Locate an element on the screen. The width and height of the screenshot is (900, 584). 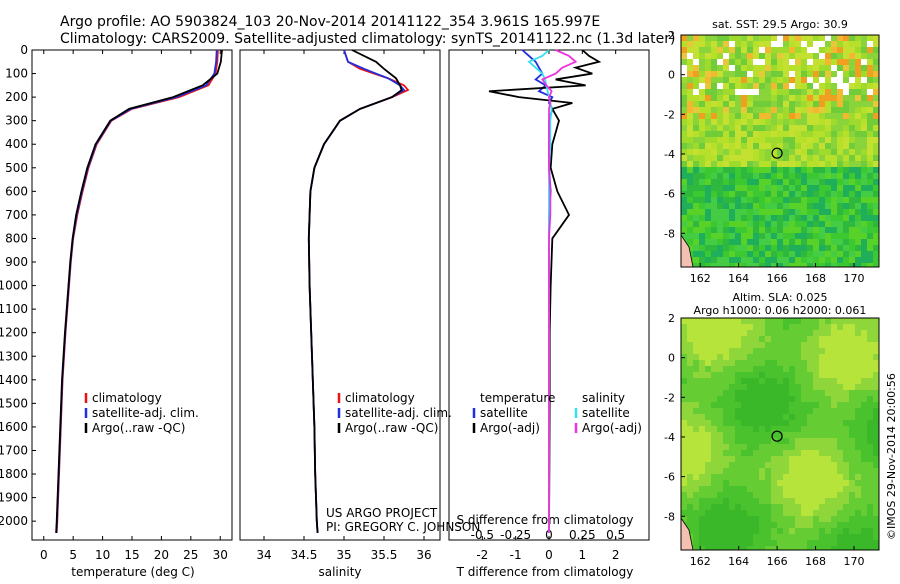
y-tick-label: 800 is located at coordinates (16, 238).